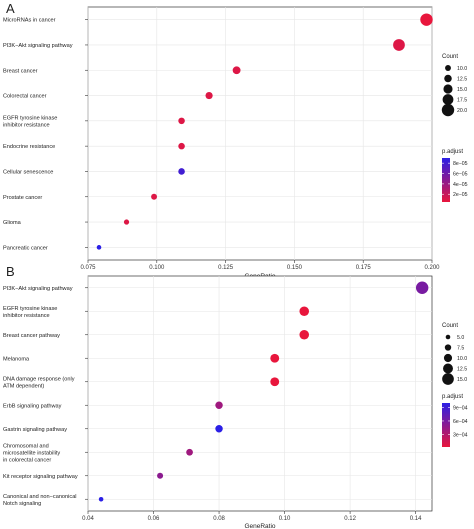 The image size is (474, 529). I want to click on x-tick-label: 0.04, so click(88, 519).